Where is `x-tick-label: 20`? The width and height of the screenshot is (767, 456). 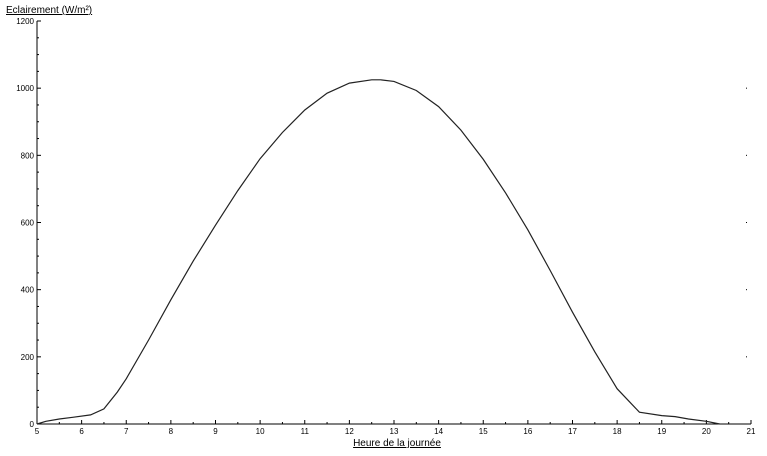 x-tick-label: 20 is located at coordinates (706, 431).